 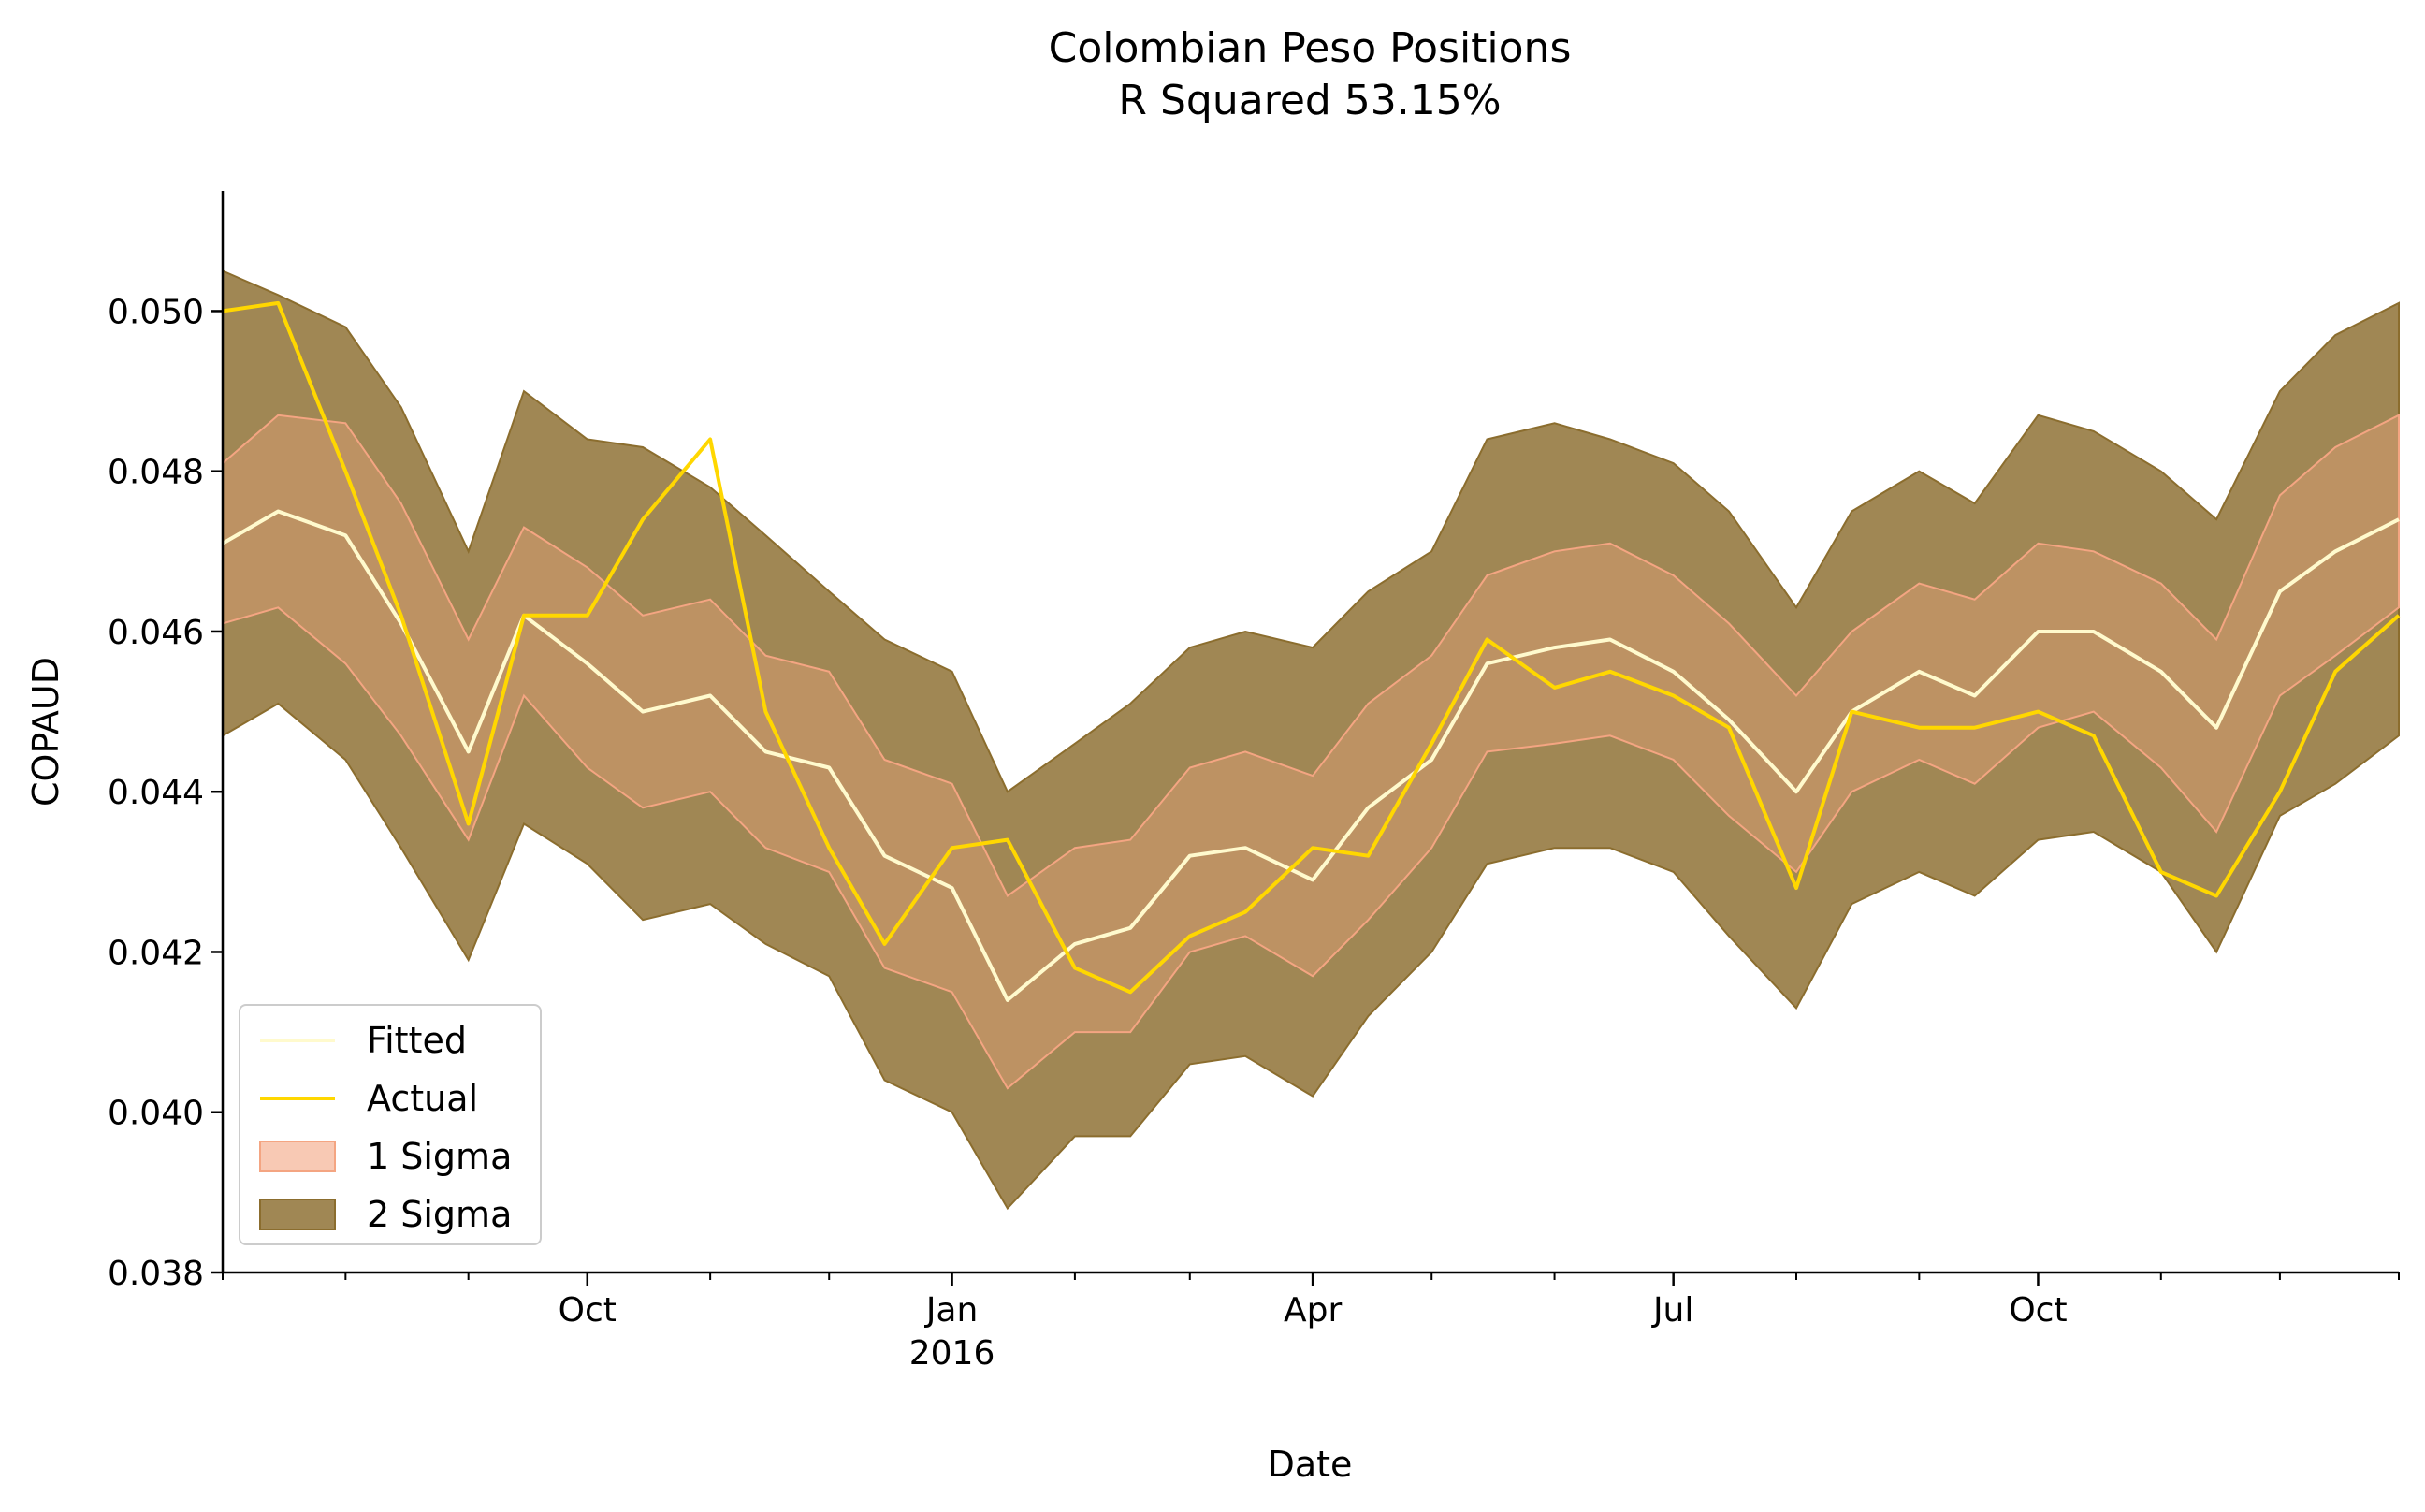 What do you see at coordinates (156, 793) in the screenshot?
I see `y-tick-label: 0.044` at bounding box center [156, 793].